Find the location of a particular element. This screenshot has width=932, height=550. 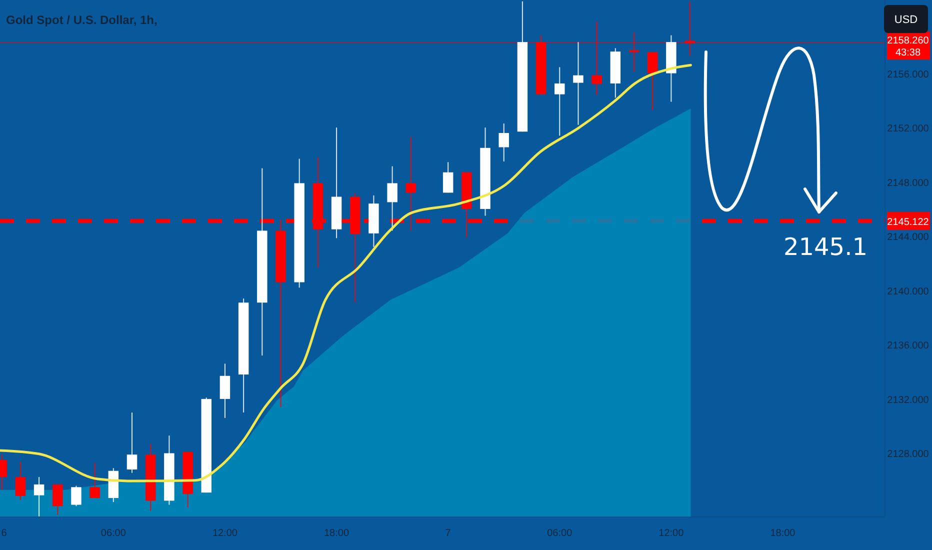

ref-line-label: 2145.122 is located at coordinates (908, 222).